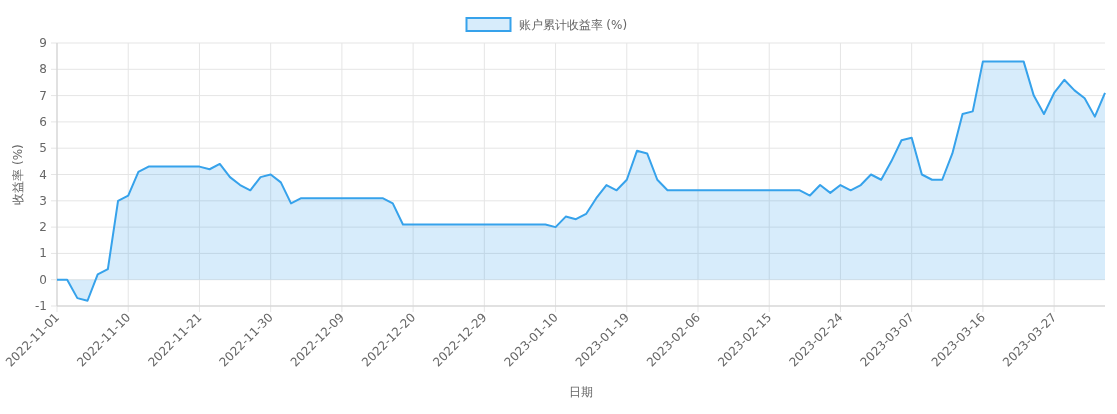  I want to click on legend-label: 账户累计收益率 (%), so click(573, 25).